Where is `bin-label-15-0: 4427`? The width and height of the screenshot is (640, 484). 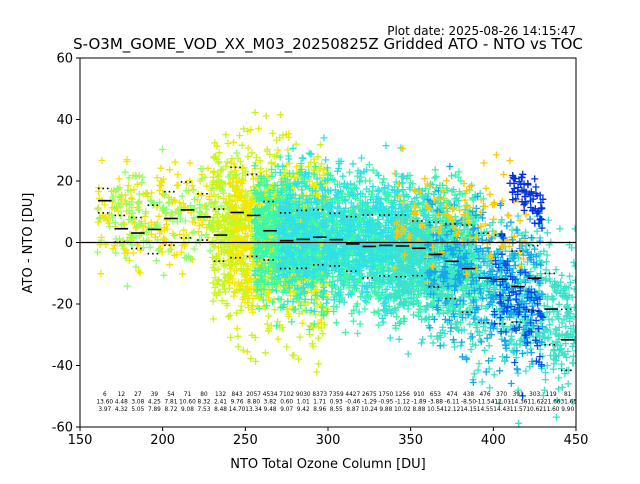
bin-label-15-0: 4427 is located at coordinates (352, 395).